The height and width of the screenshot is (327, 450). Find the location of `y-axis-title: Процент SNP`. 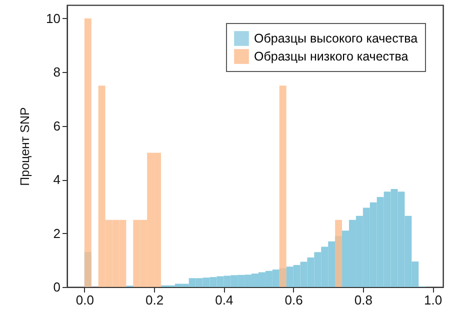

y-axis-title: Процент SNP is located at coordinates (25, 146).